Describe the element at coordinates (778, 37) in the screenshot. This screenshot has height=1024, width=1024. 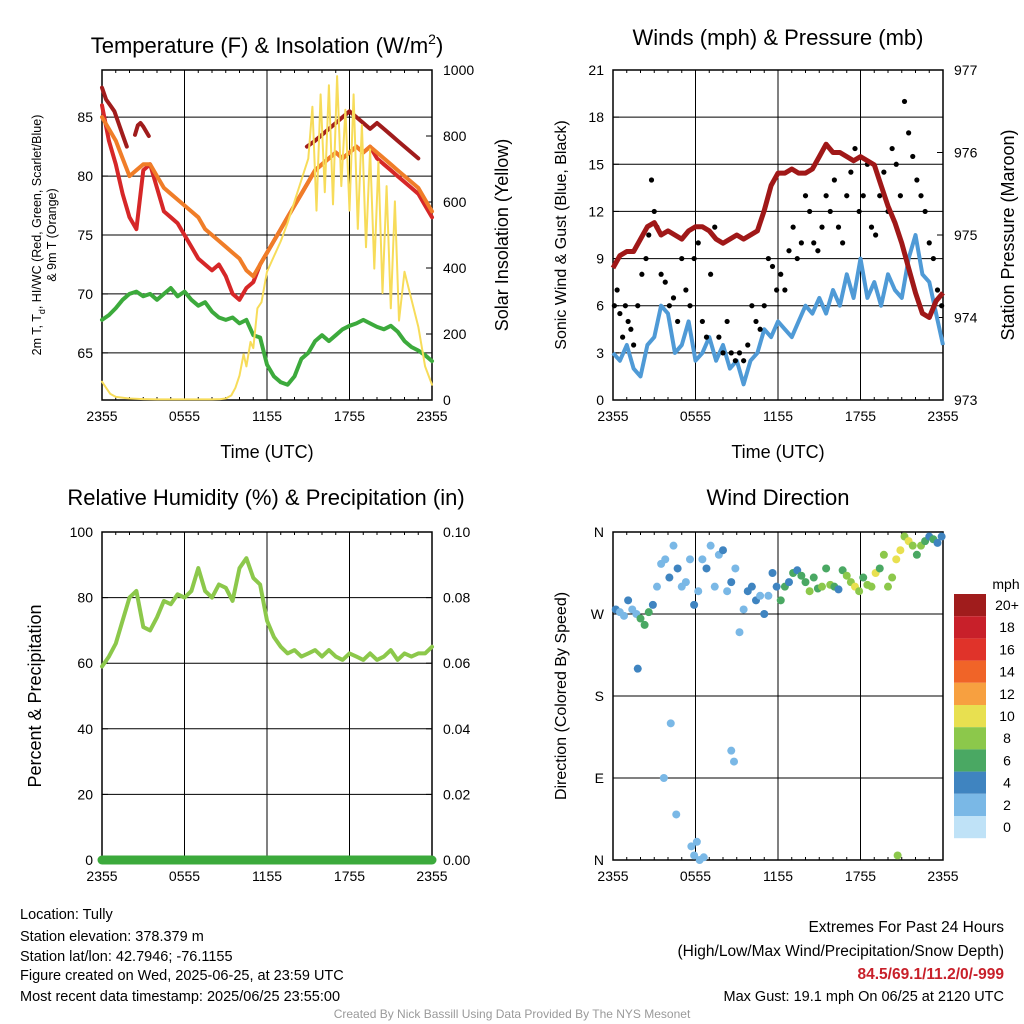
I see `chart-title: Winds (mph) & Pressure (mb)` at that location.